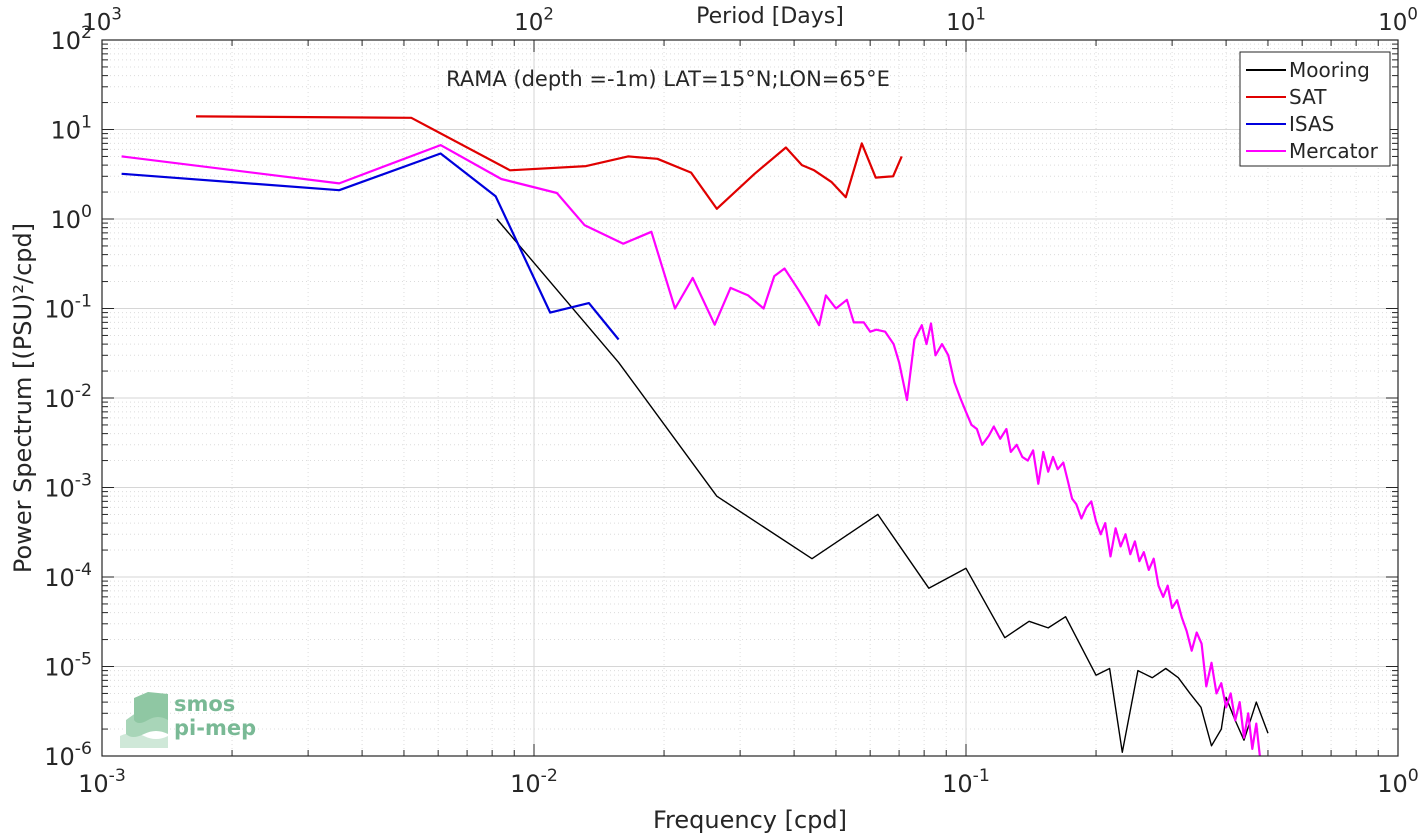  I want to click on x-tick-label: 10⁻¹, so click(966, 782).